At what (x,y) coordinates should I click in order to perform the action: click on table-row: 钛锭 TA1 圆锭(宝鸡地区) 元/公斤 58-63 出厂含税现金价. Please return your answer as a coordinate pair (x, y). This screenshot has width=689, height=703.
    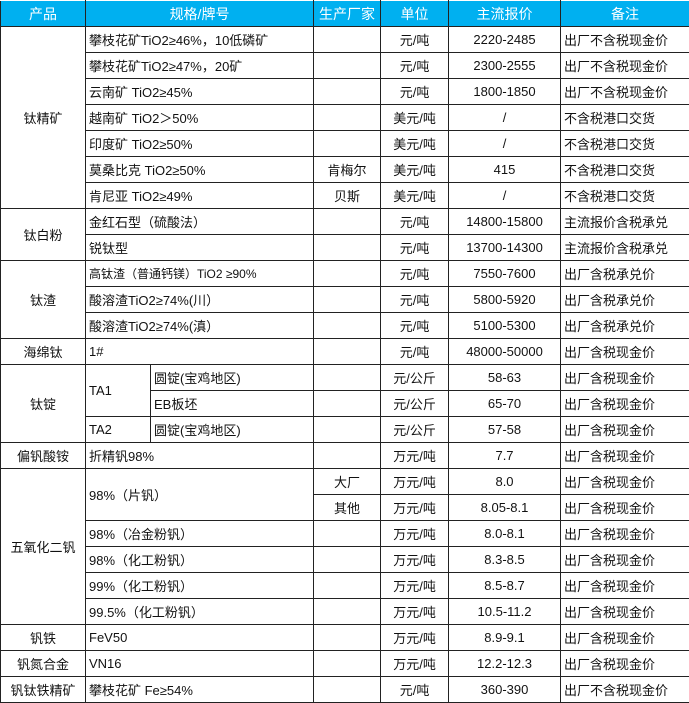
    Looking at the image, I should click on (344, 403).